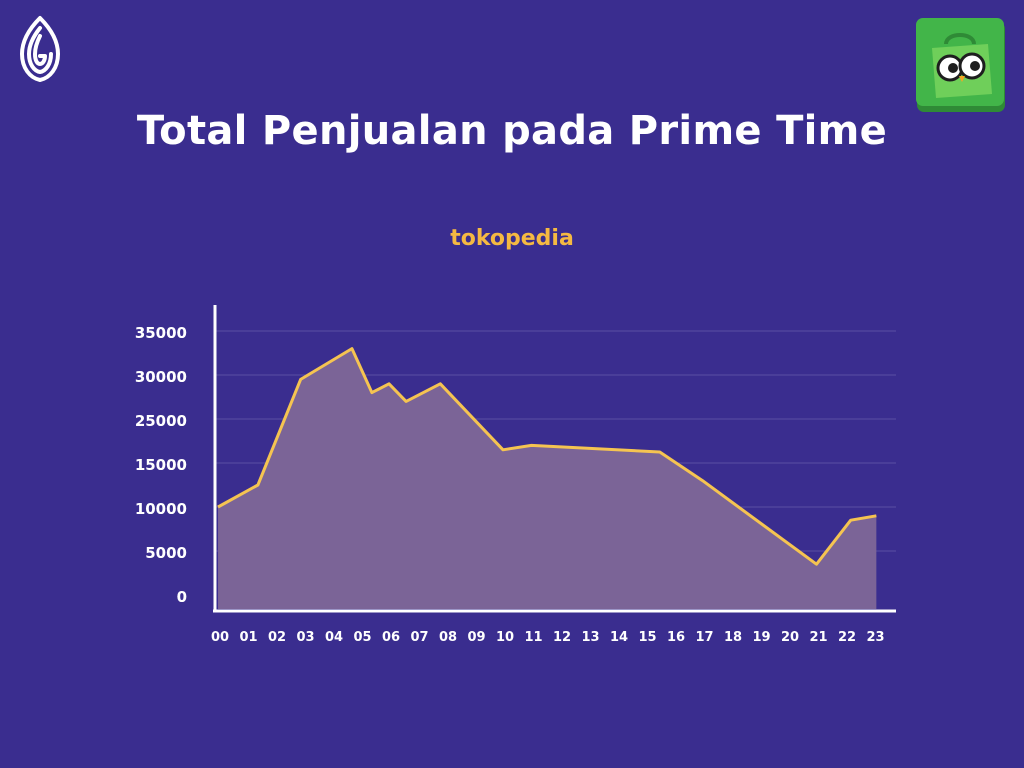 The height and width of the screenshot is (768, 1024). I want to click on x-tick-label: 13, so click(590, 637).